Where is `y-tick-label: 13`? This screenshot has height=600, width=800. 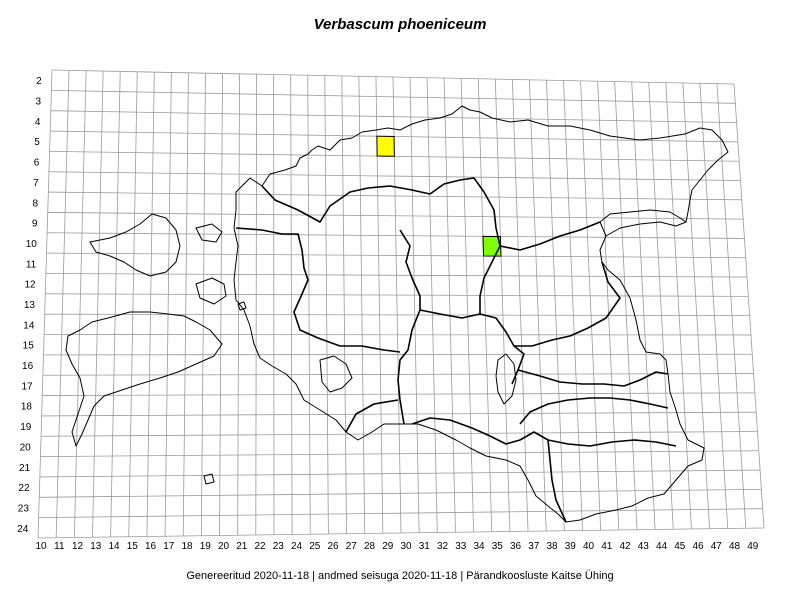 y-tick-label: 13 is located at coordinates (30, 305).